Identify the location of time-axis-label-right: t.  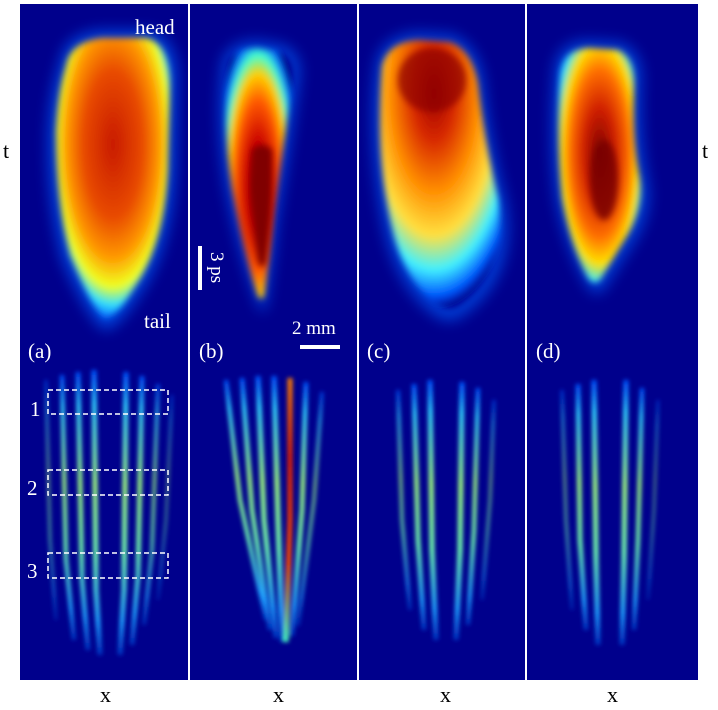
(705, 150).